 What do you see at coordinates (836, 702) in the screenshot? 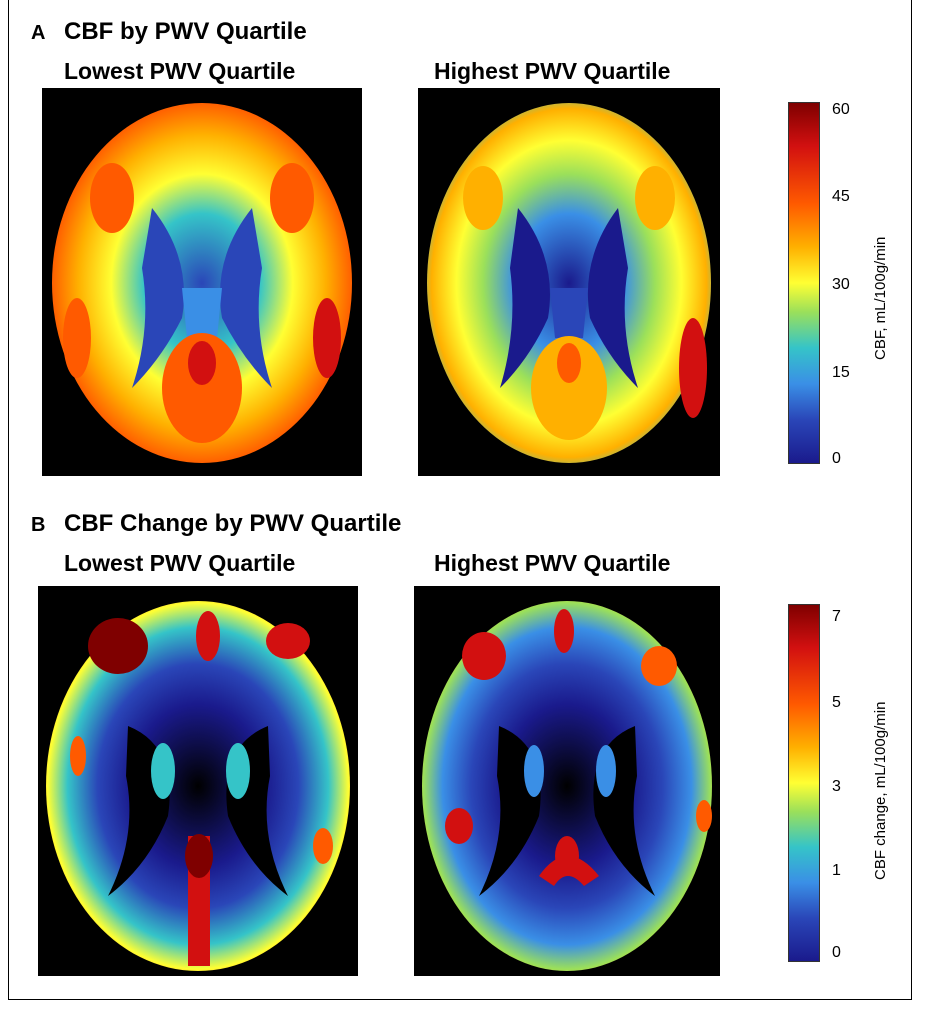
I see `cbf-change-colorbar-tick: 5` at bounding box center [836, 702].